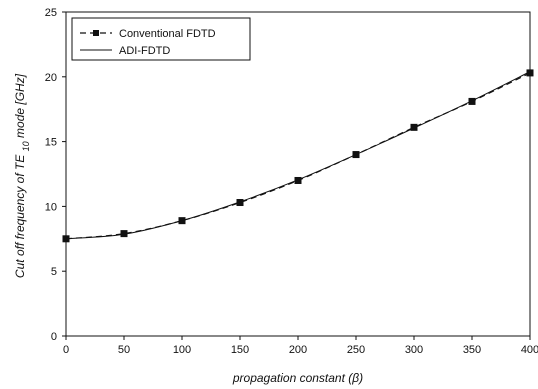 Image resolution: width=538 pixels, height=389 pixels. What do you see at coordinates (66, 350) in the screenshot?
I see `x-tick-label: 0` at bounding box center [66, 350].